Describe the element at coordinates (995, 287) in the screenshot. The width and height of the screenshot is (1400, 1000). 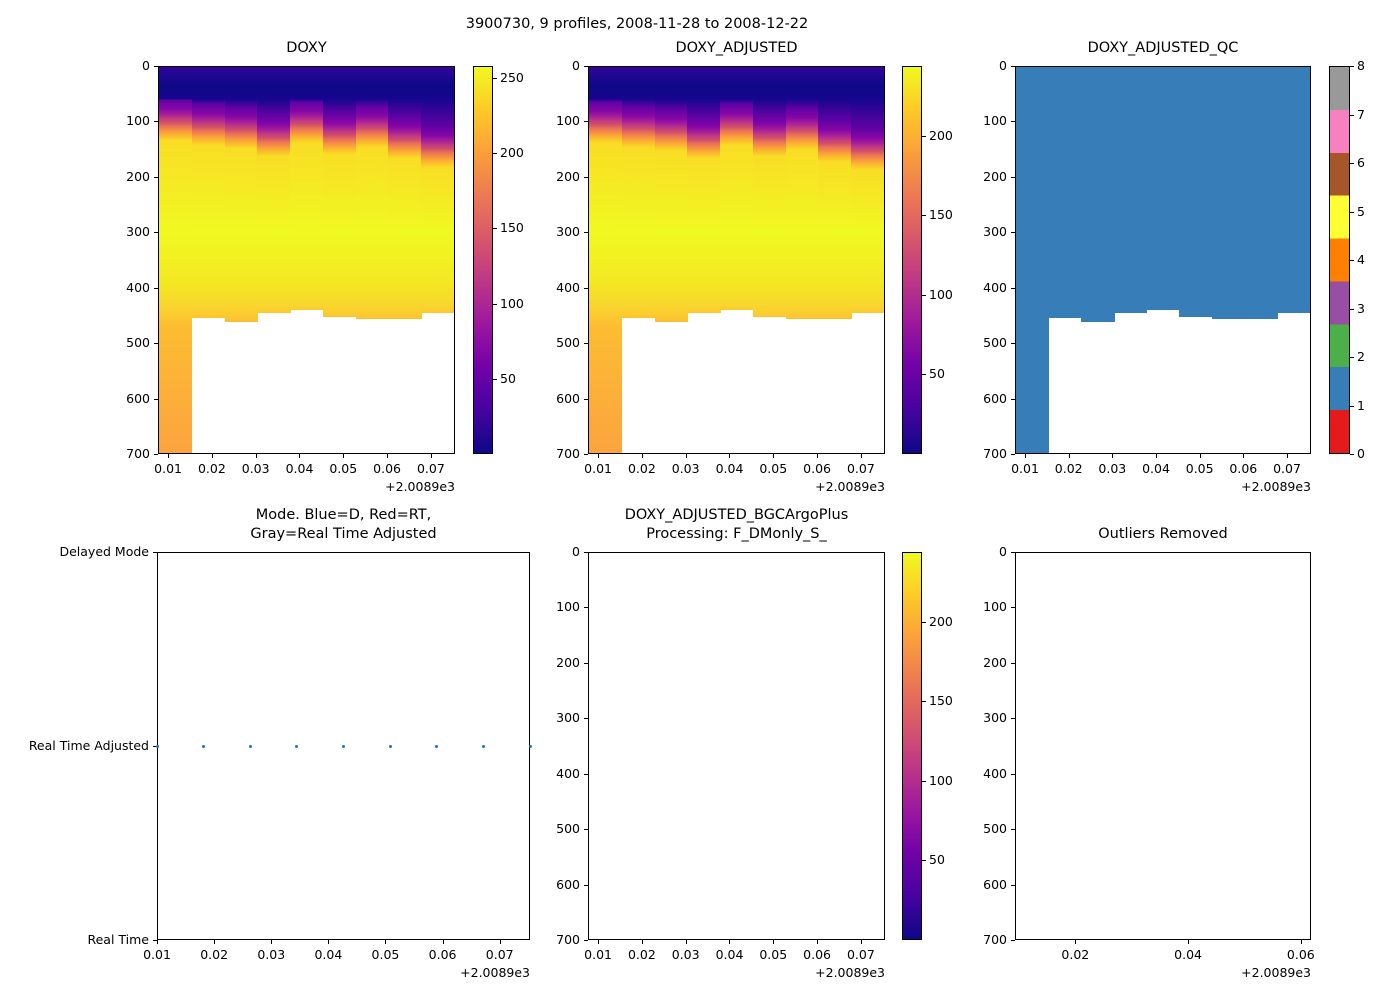
I see `y-tick-label: 400` at that location.